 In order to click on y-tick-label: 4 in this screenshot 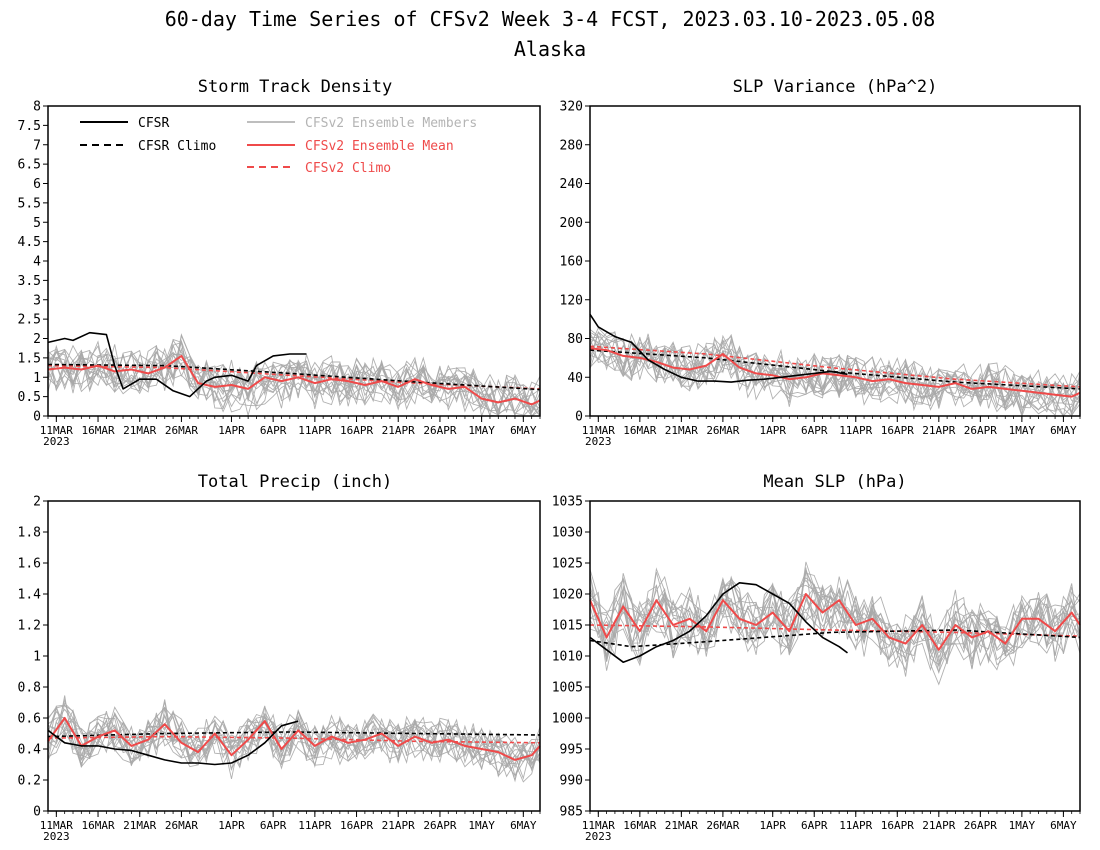, I will do `click(37, 262)`.